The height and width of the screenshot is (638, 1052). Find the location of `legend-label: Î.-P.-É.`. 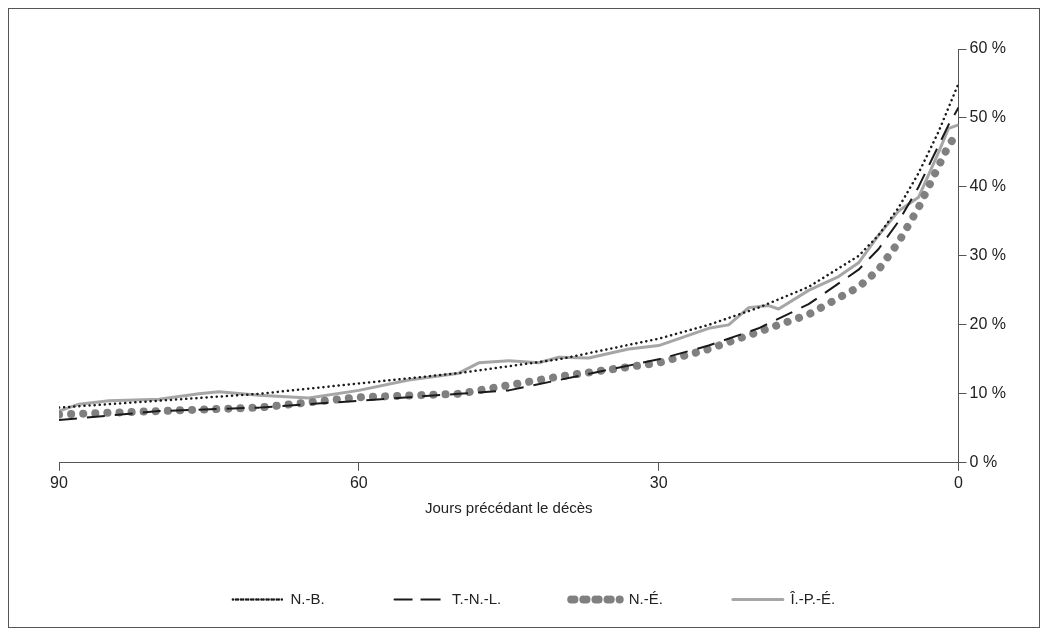

legend-label: Î.-P.-É. is located at coordinates (812, 598).